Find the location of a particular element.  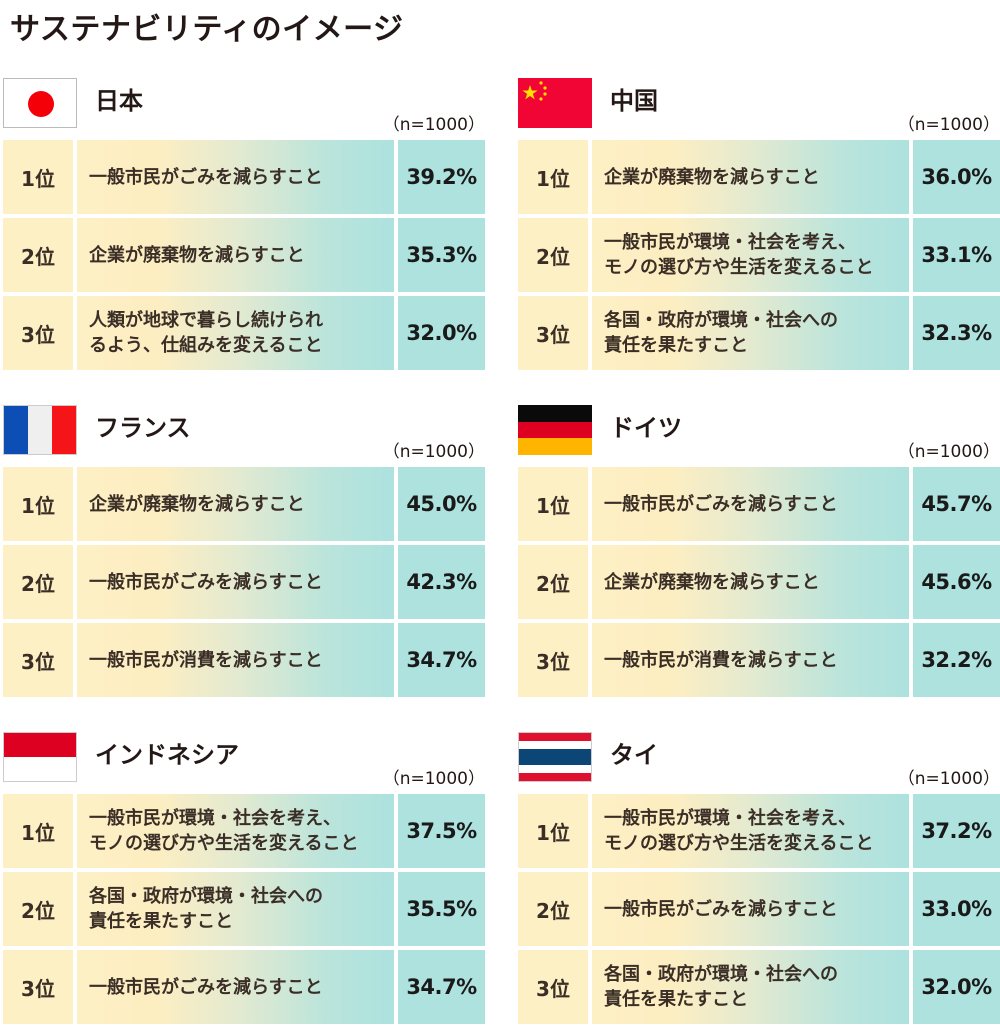

table-row: 3位 人類が地球で暮らし続けられ るよう、仕組みを変えること 32.0% is located at coordinates (244, 333).